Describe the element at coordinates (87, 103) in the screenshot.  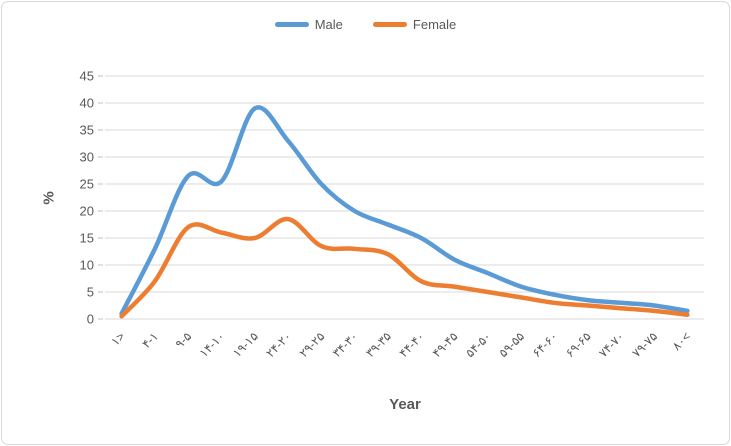
I see `y-axis-tick-label: 40` at that location.